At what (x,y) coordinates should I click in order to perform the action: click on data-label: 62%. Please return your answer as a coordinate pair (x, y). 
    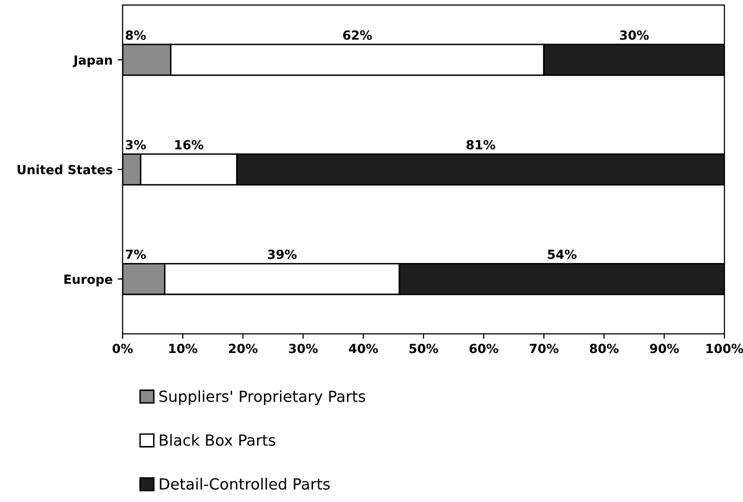
    Looking at the image, I should click on (357, 35).